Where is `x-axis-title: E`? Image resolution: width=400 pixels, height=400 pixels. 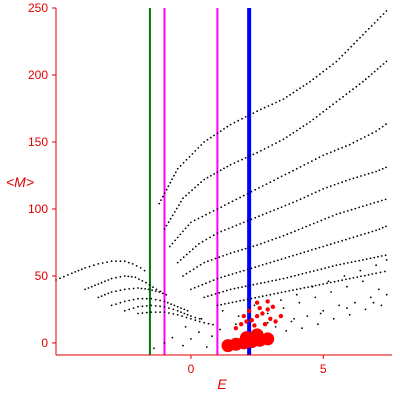 x-axis-title: E is located at coordinates (222, 384).